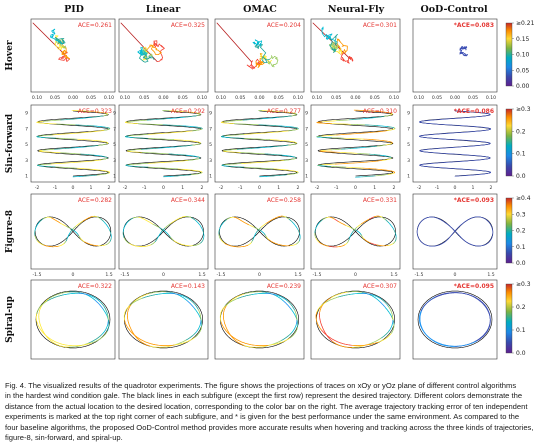  What do you see at coordinates (284, 286) in the screenshot?
I see `ace-label: ACE=0.239` at bounding box center [284, 286].